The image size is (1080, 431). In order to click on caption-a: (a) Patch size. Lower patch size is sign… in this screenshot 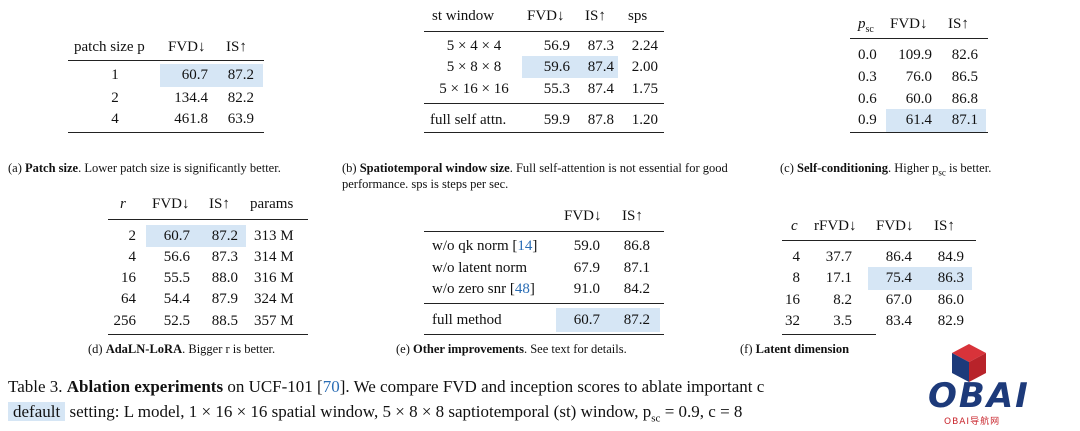, I will do `click(144, 168)`.